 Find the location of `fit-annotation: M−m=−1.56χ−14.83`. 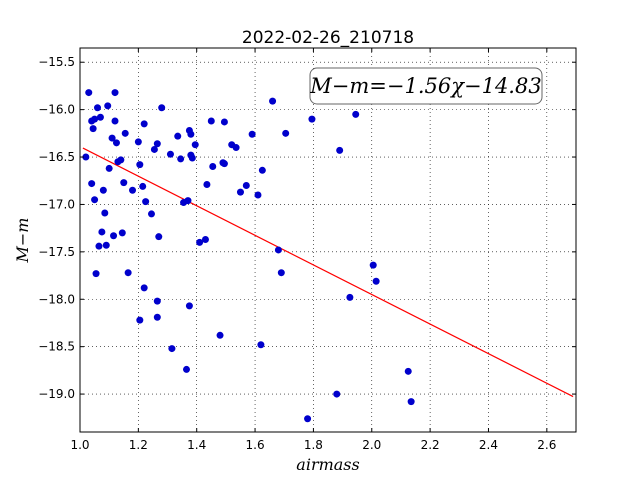

fit-annotation: M−m=−1.56χ−14.83 is located at coordinates (426, 86).